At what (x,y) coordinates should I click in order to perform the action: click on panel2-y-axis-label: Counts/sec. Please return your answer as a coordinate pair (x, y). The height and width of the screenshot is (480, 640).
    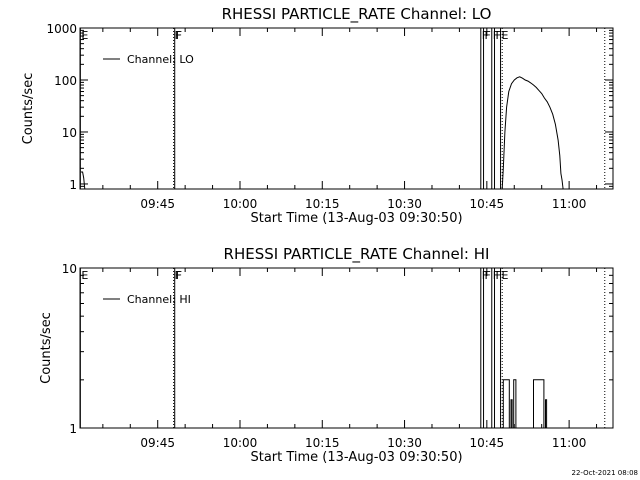
    Looking at the image, I should click on (46, 348).